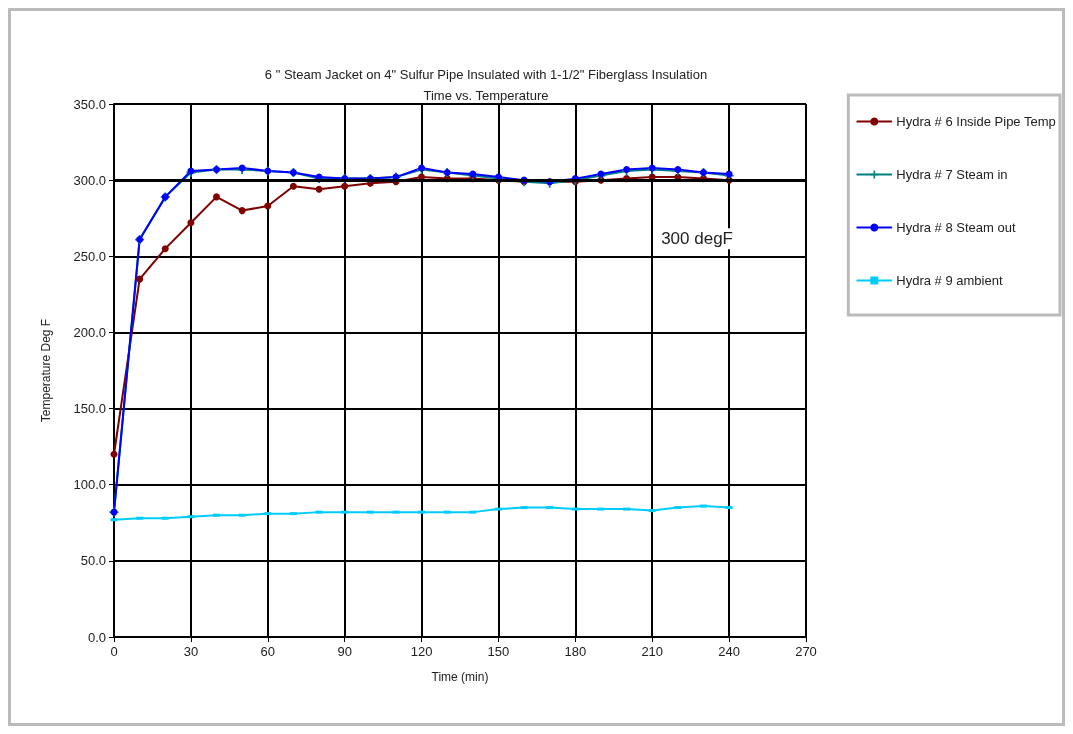 Image resolution: width=1073 pixels, height=734 pixels. I want to click on y-tick-label: 0.0, so click(96, 637).